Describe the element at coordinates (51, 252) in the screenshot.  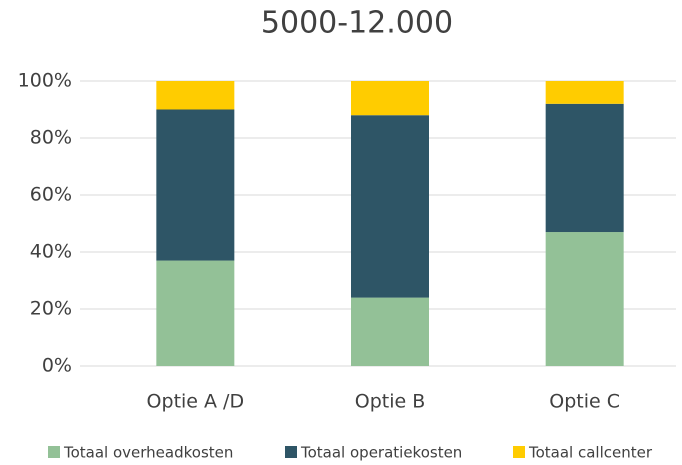
I see `y-tick-label: 40%` at that location.